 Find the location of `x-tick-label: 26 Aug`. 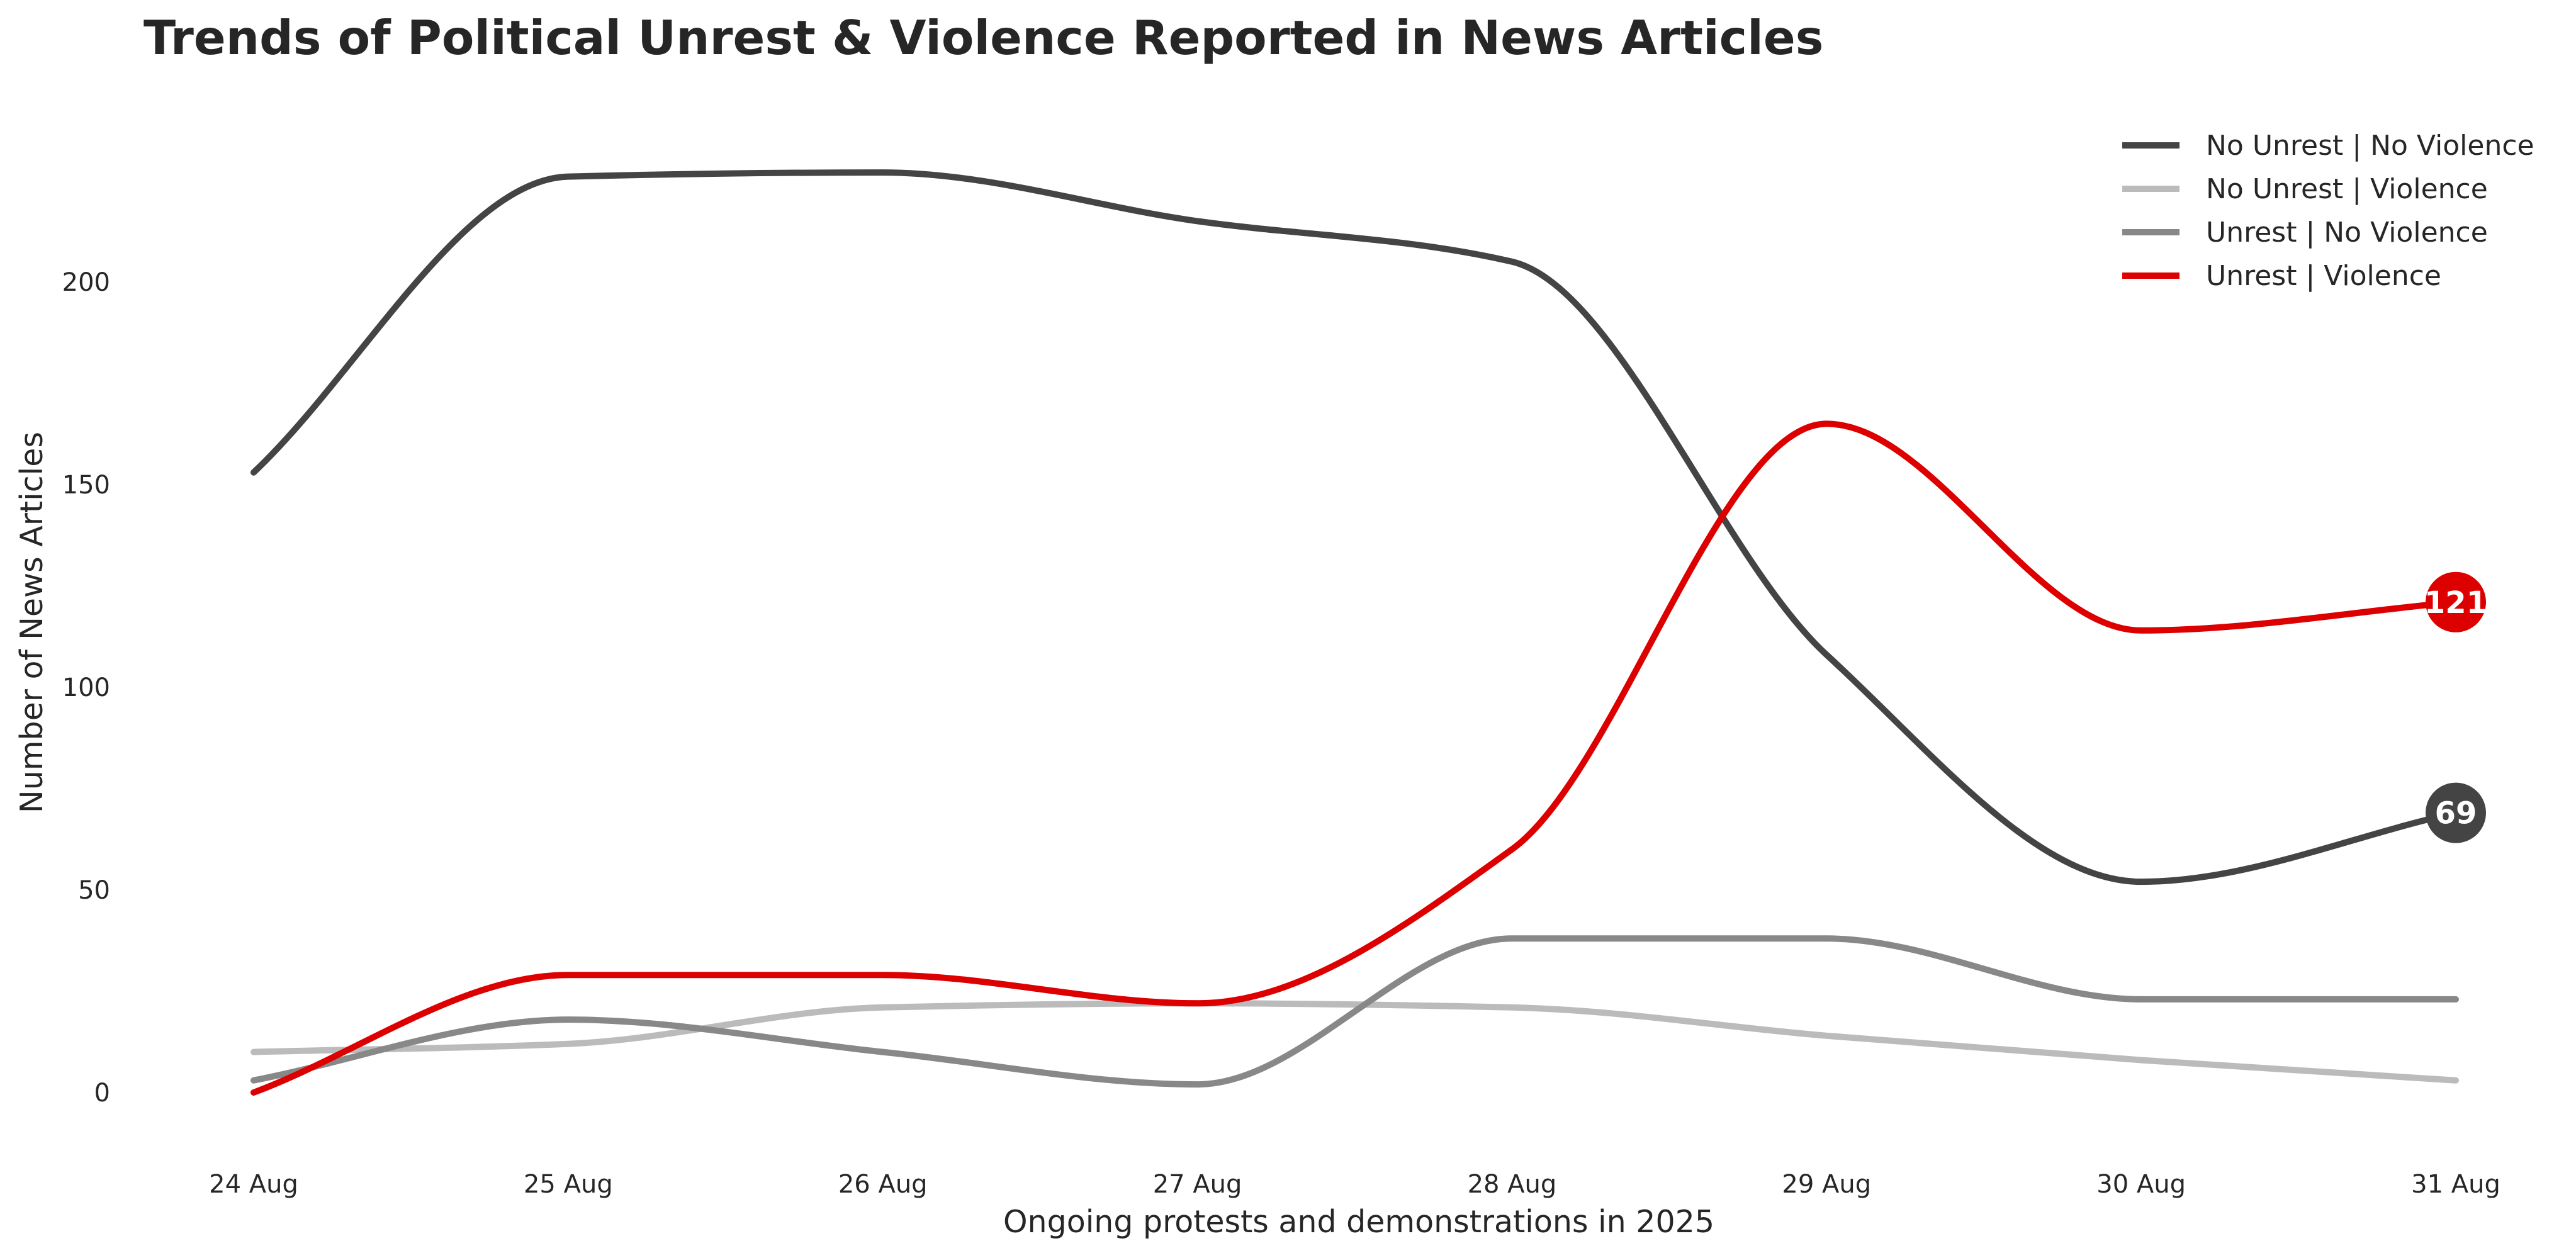

x-tick-label: 26 Aug is located at coordinates (883, 1184).